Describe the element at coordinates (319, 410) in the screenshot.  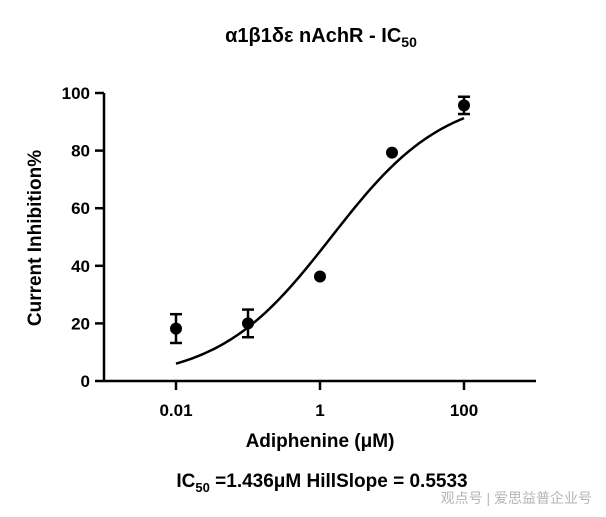
I see `x-tick-label: 1` at that location.